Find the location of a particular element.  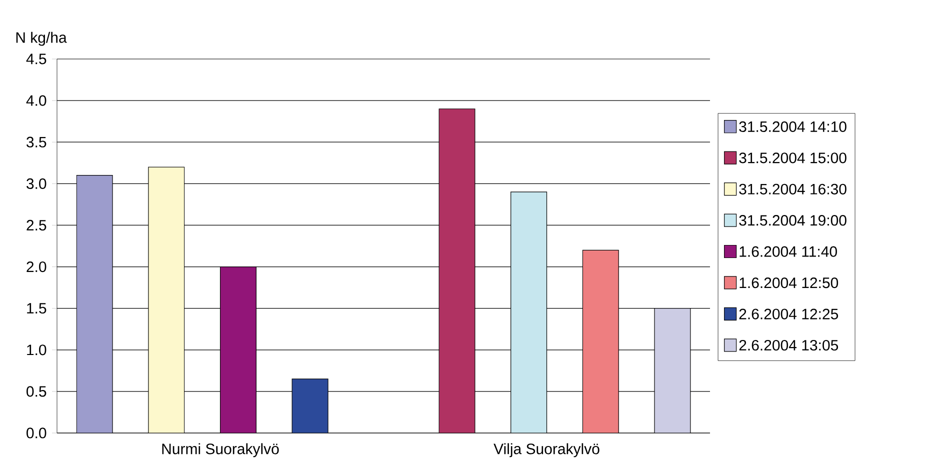

y-tick-label: 1.0 is located at coordinates (36, 350).